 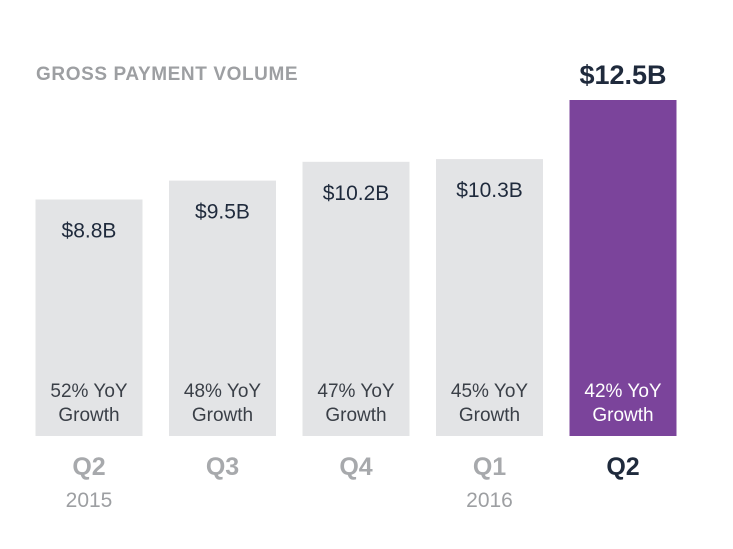 What do you see at coordinates (222, 415) in the screenshot?
I see `growth-label-line2-2: Growth` at bounding box center [222, 415].